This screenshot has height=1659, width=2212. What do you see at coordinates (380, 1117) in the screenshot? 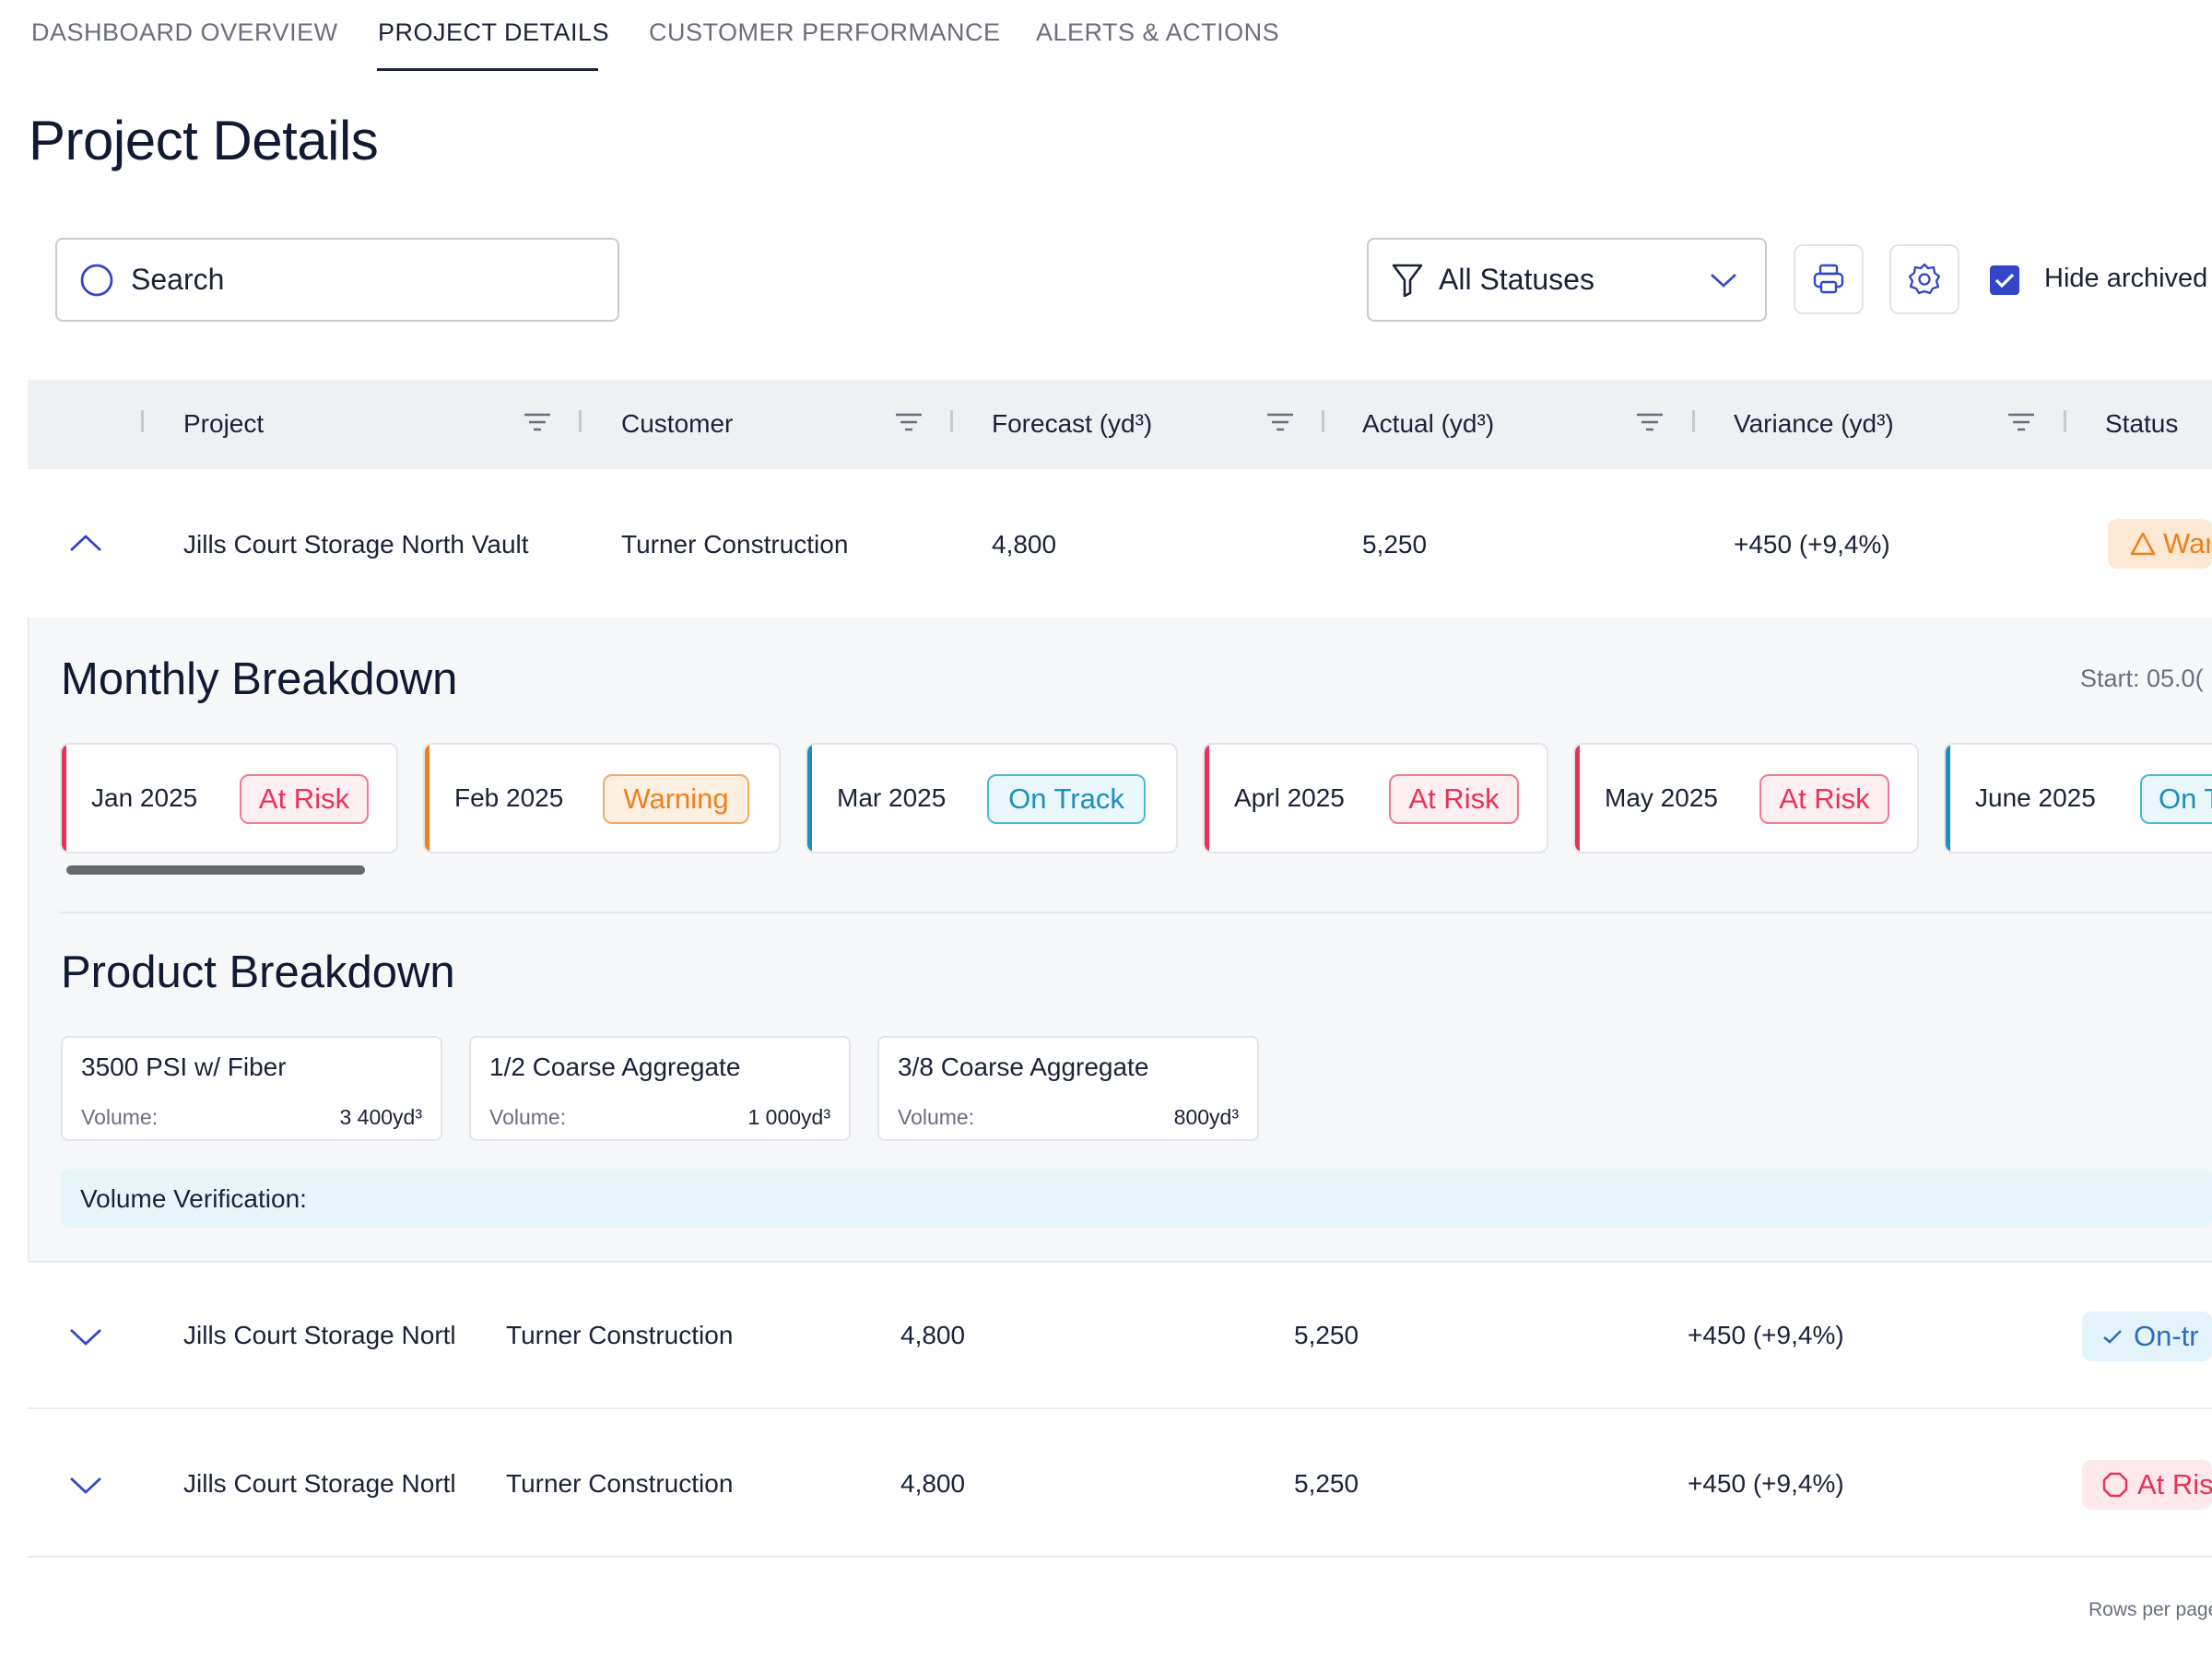
I see `volume-value: 3 400yd³` at bounding box center [380, 1117].